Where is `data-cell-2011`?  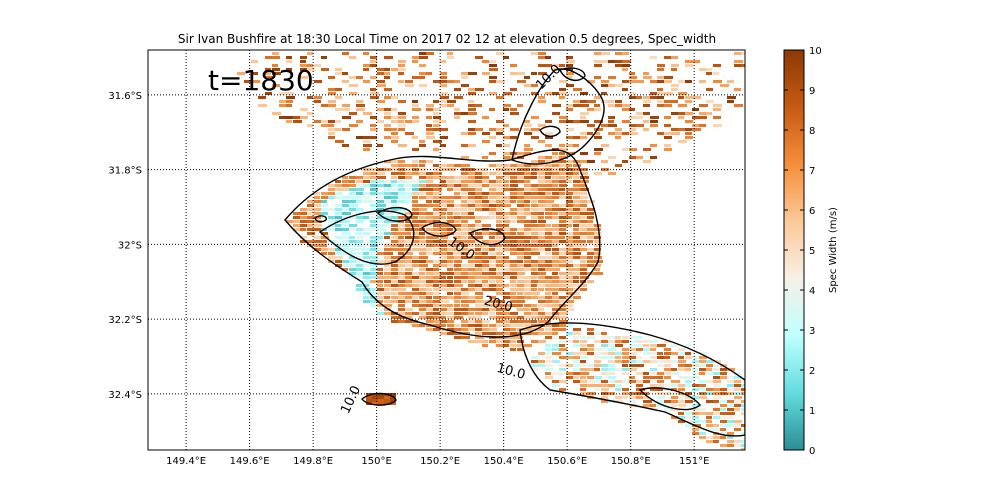 data-cell-2011 is located at coordinates (633, 149).